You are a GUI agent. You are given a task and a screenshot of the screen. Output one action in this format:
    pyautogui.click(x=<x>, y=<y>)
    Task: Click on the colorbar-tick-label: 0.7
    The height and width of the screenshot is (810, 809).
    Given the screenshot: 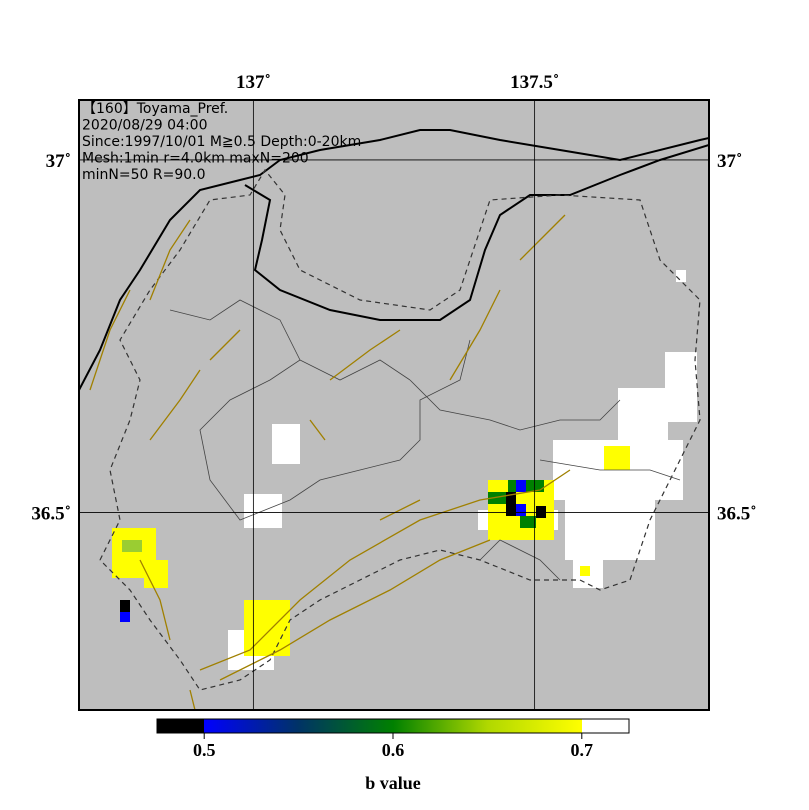 What is the action you would take?
    pyautogui.click(x=582, y=750)
    